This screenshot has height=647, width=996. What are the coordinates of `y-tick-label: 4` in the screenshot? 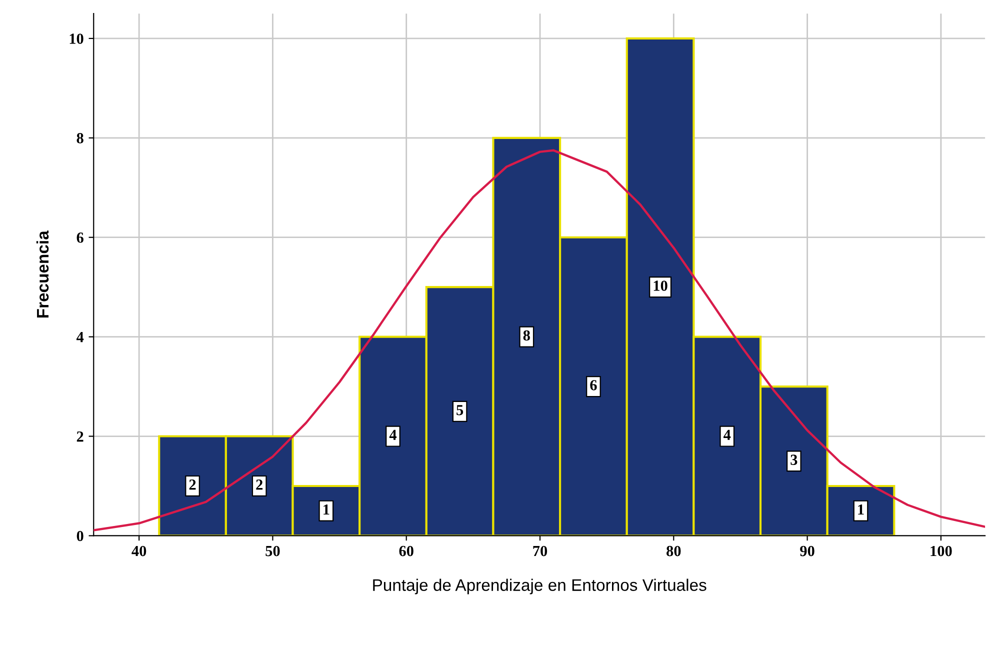 It's located at (80, 337).